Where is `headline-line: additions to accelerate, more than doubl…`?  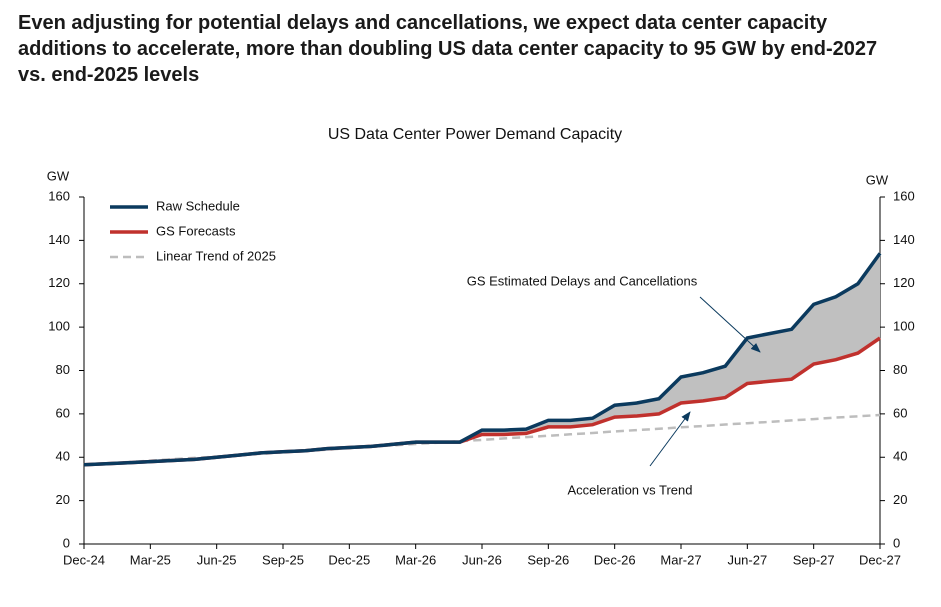 headline-line: additions to accelerate, more than doubl… is located at coordinates (448, 49).